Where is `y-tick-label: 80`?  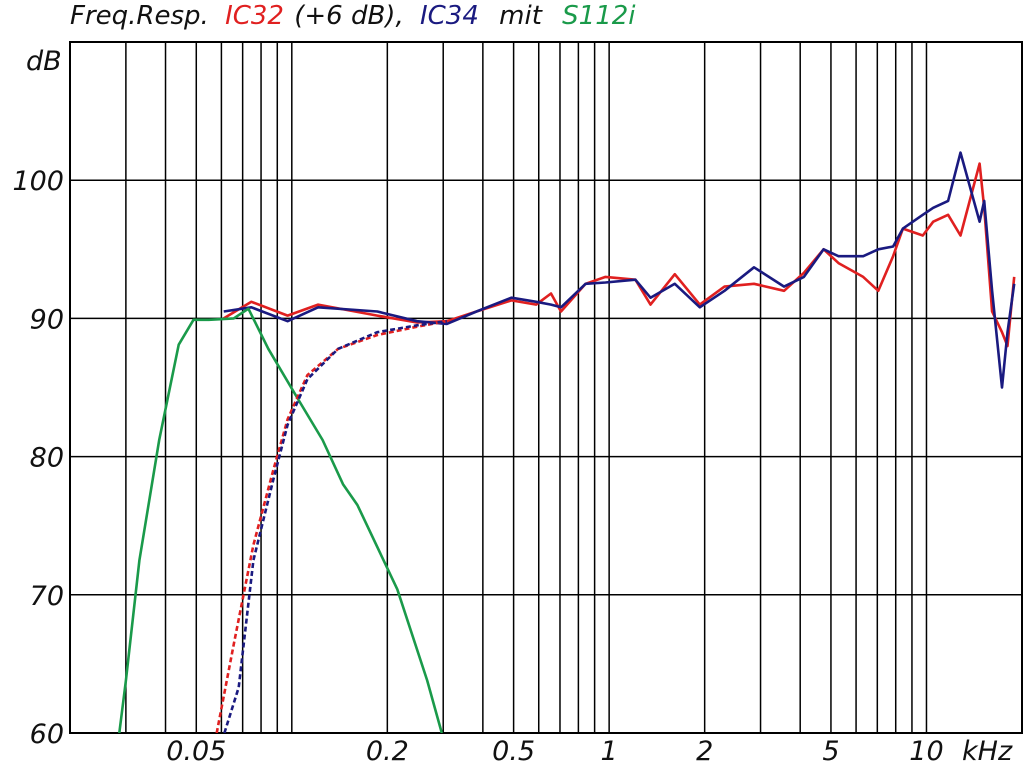 y-tick-label: 80 is located at coordinates (47, 458).